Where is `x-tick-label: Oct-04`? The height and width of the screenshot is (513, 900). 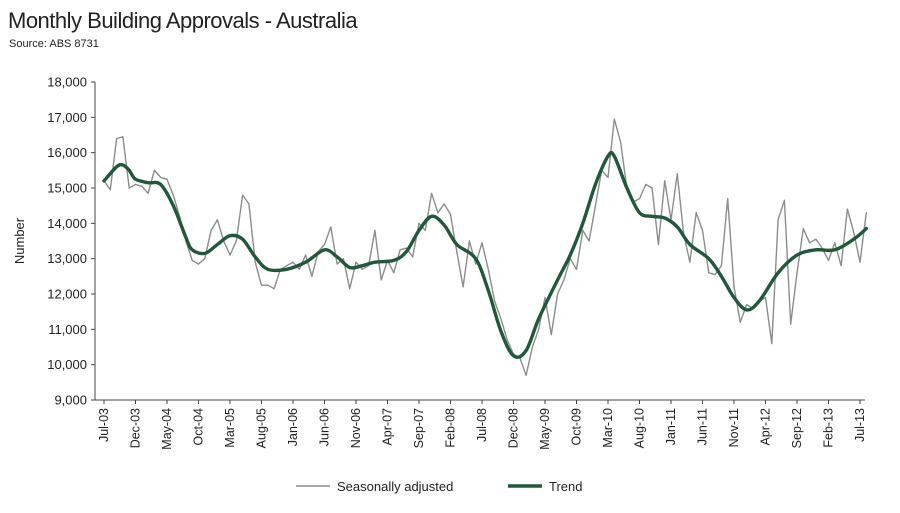 x-tick-label: Oct-04 is located at coordinates (199, 427).